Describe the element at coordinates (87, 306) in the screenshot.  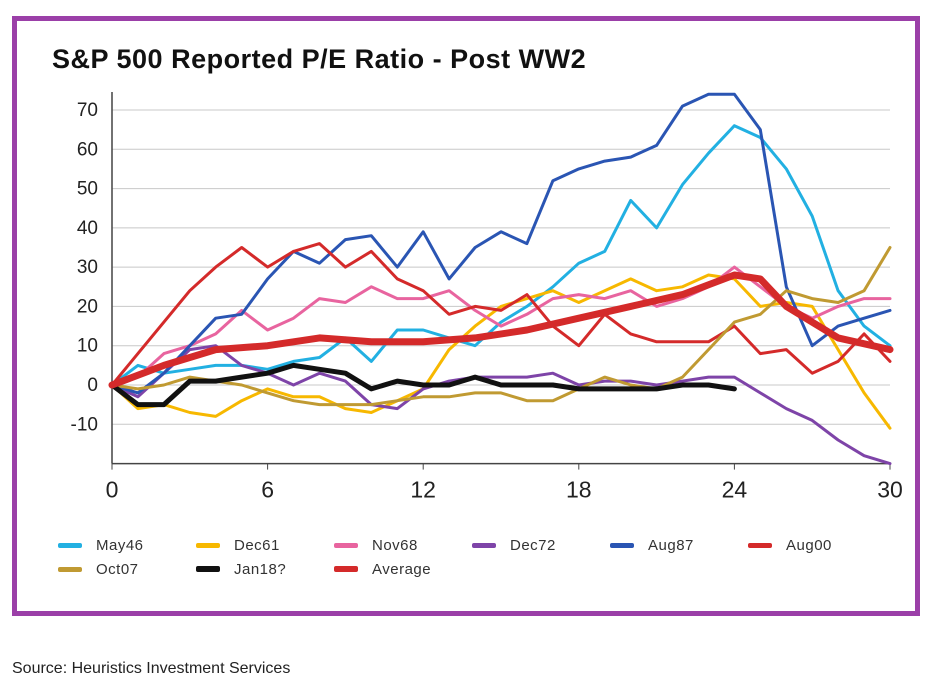
I see `y-tick-label: 20` at that location.